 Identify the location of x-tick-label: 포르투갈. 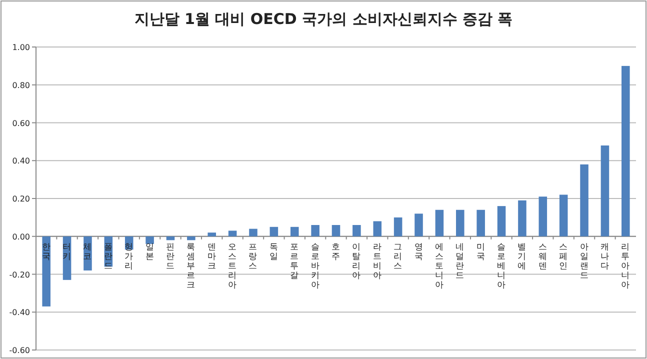
(295, 261).